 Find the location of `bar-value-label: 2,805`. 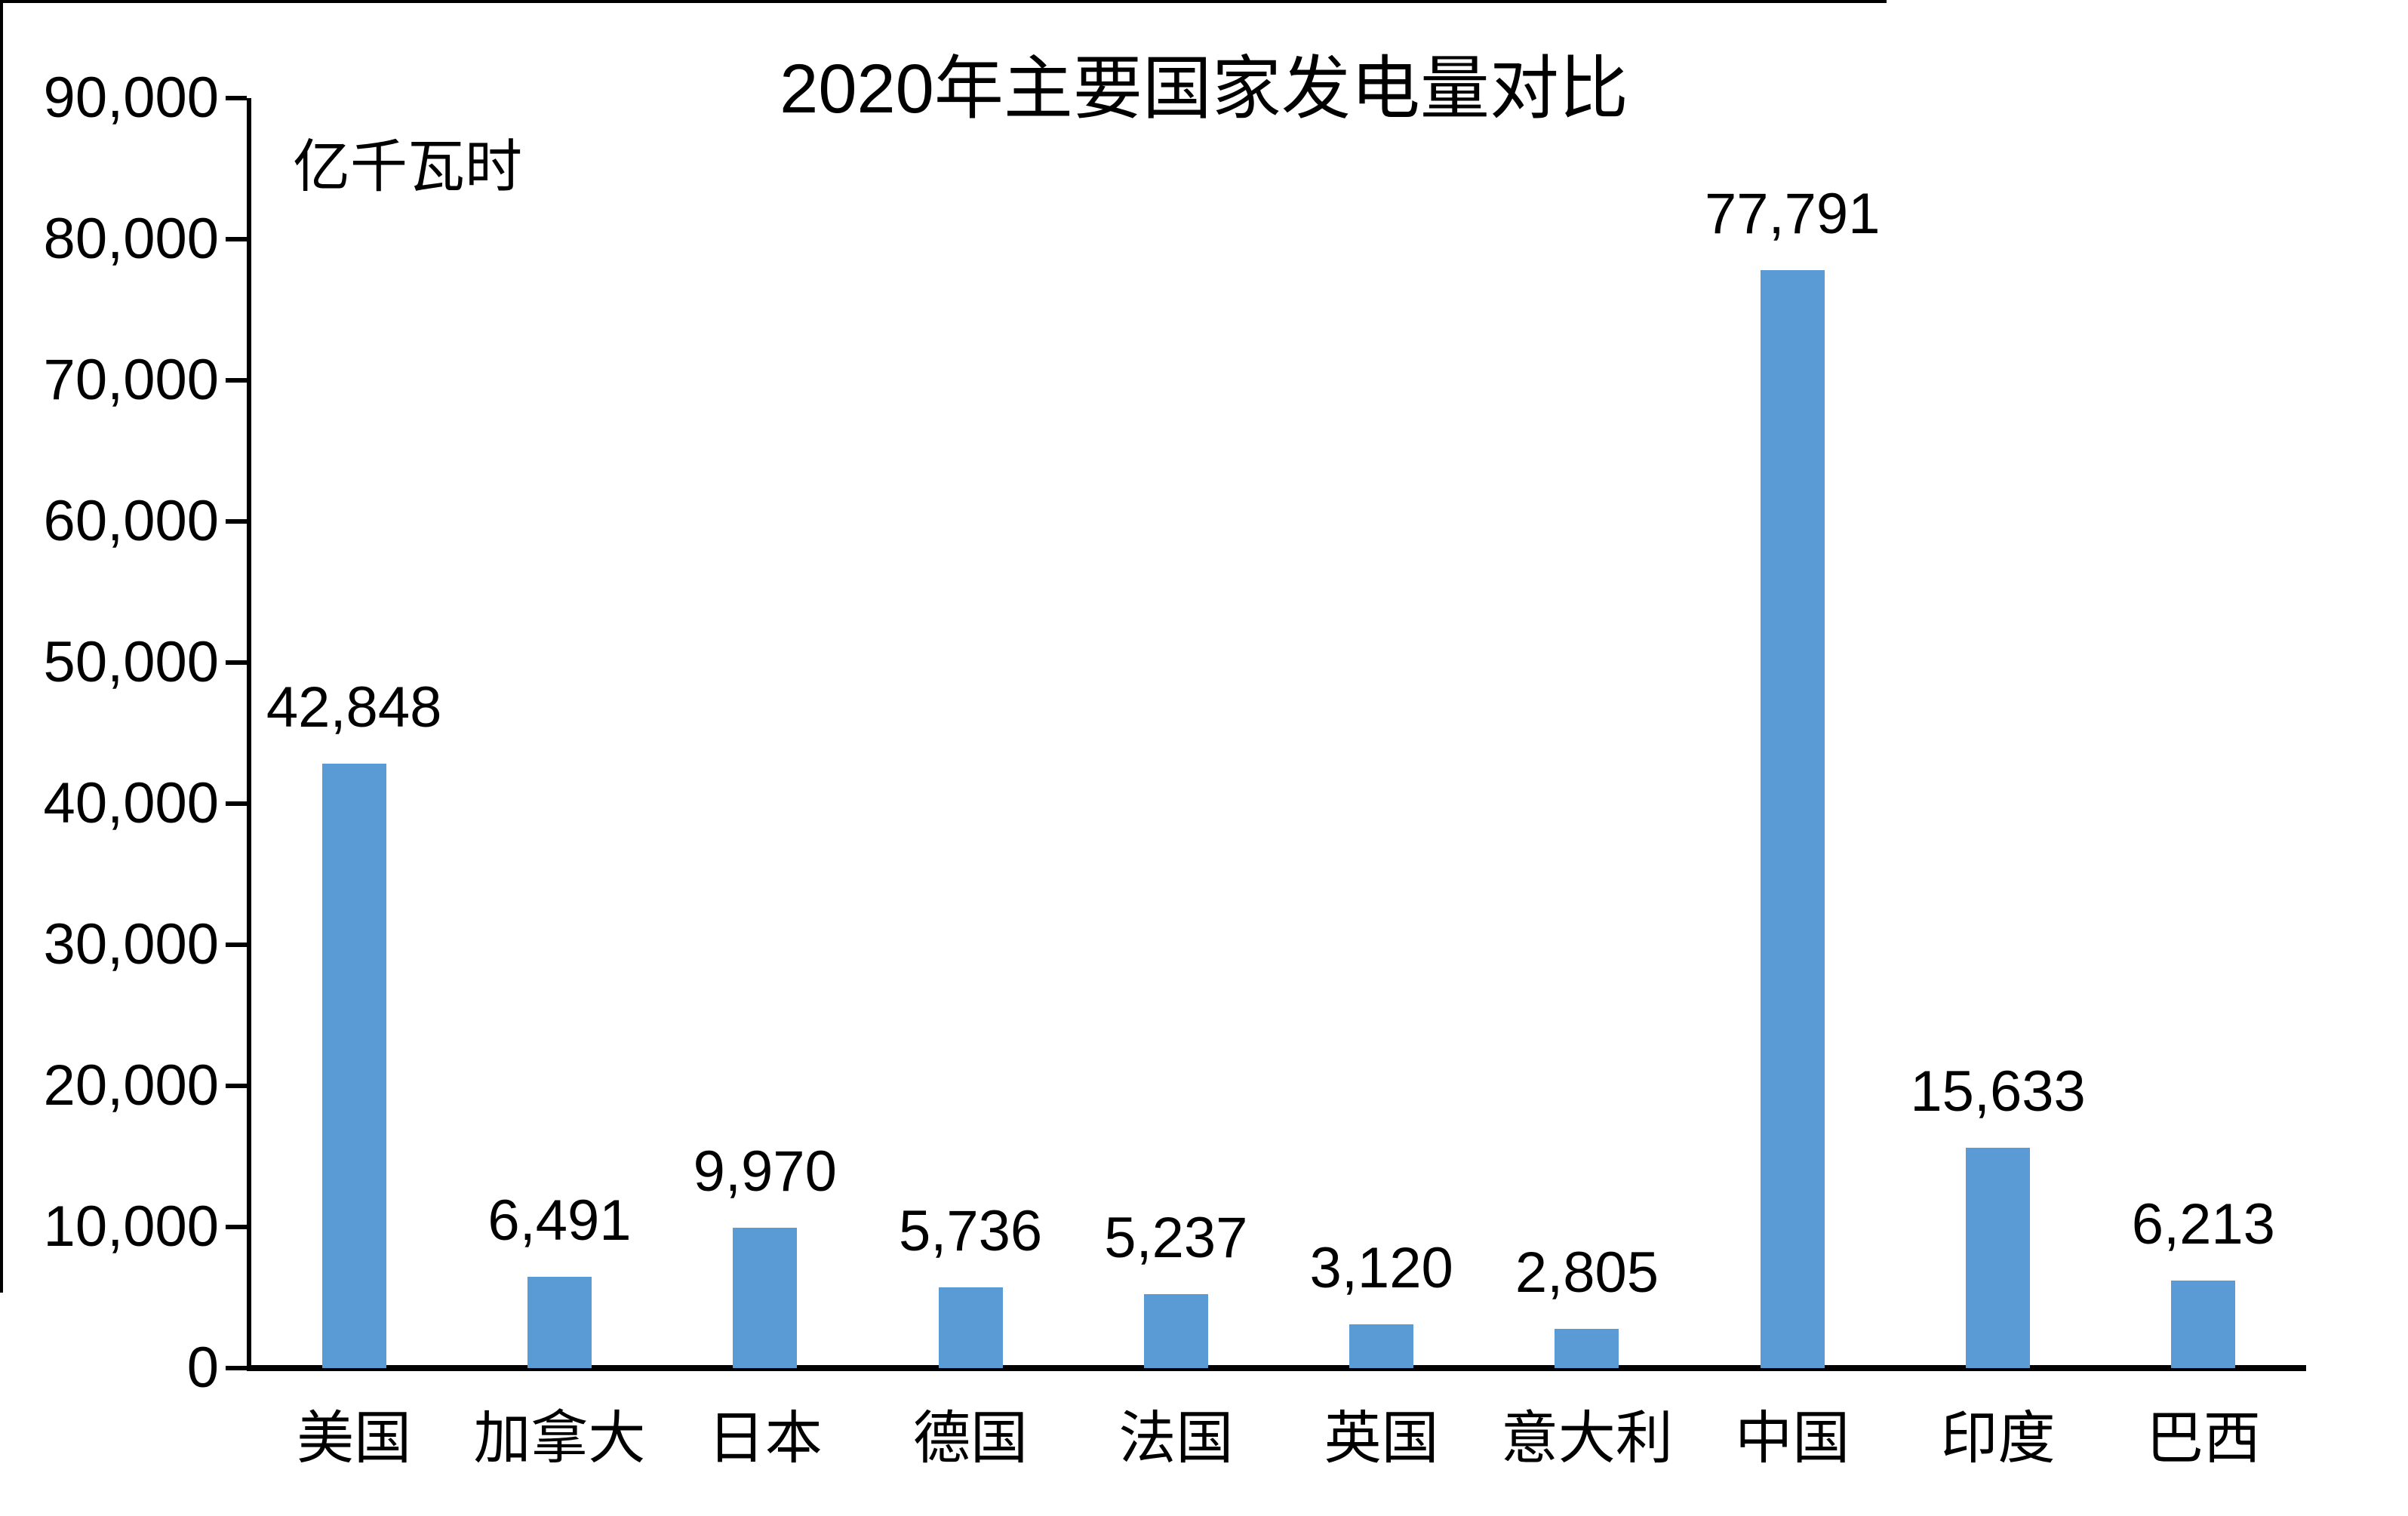

bar-value-label: 2,805 is located at coordinates (1587, 1272).